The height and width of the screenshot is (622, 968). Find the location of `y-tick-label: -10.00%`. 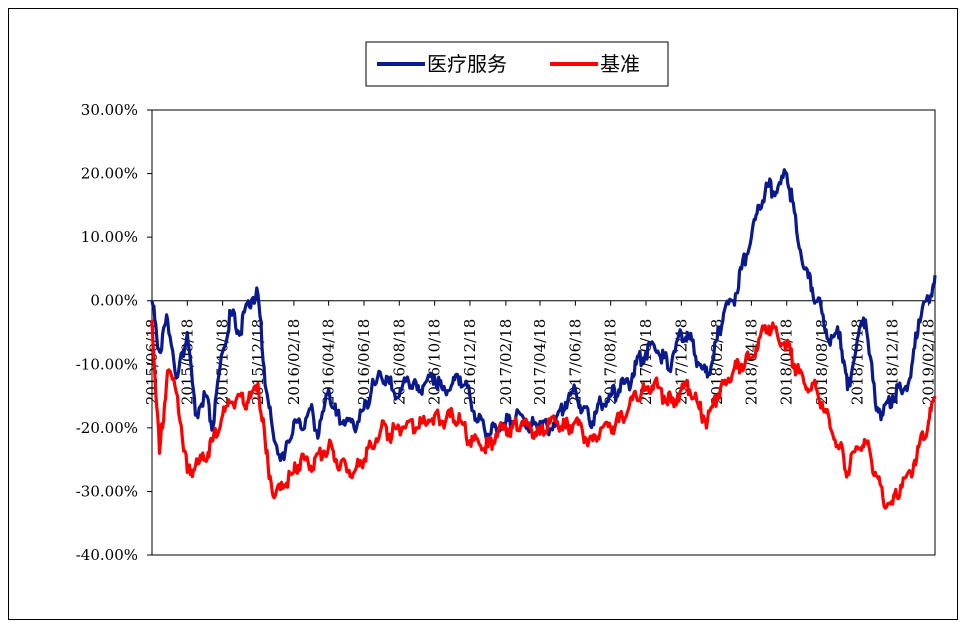

y-tick-label: -10.00% is located at coordinates (107, 364).